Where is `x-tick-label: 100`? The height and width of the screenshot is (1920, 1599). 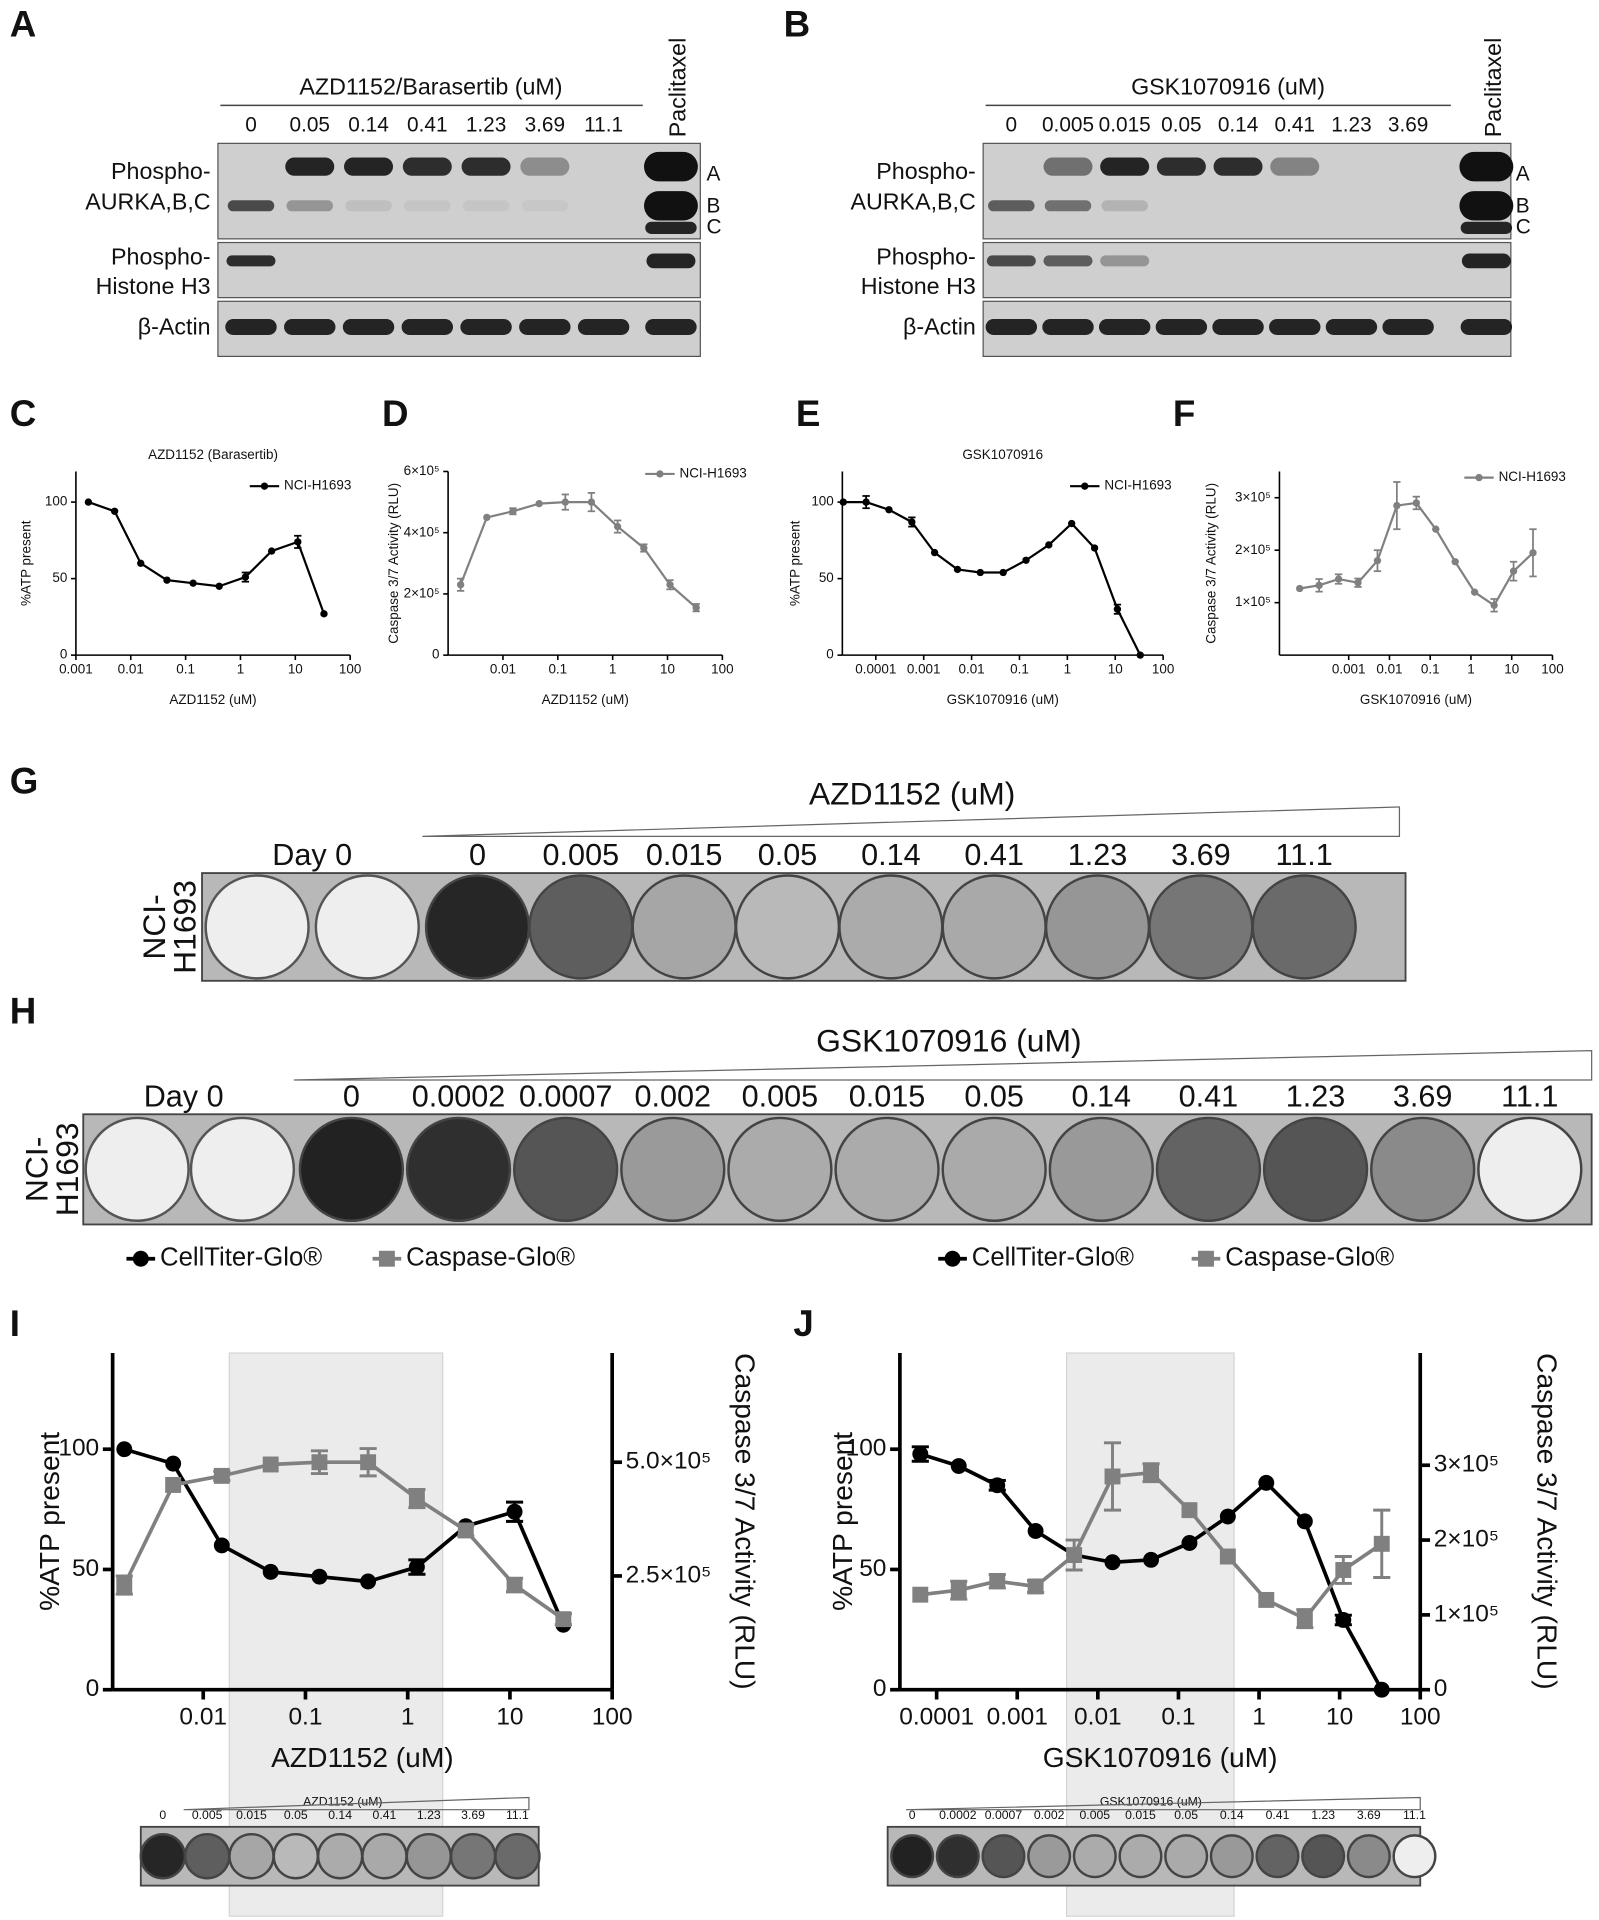 x-tick-label: 100 is located at coordinates (1552, 669).